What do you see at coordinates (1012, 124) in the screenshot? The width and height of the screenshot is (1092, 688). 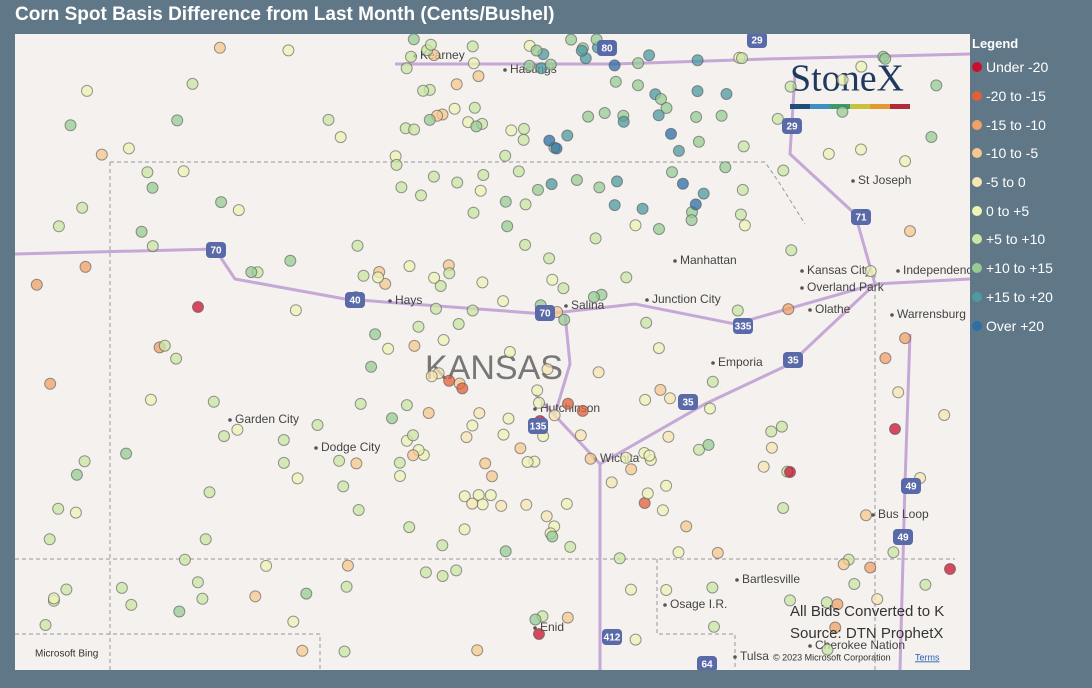 I see `legend-item: -15 to -10` at bounding box center [1012, 124].